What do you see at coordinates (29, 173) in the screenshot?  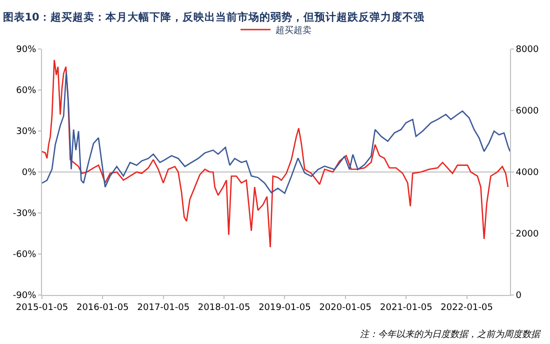 I see `y-tick-label: 0%` at bounding box center [29, 173].